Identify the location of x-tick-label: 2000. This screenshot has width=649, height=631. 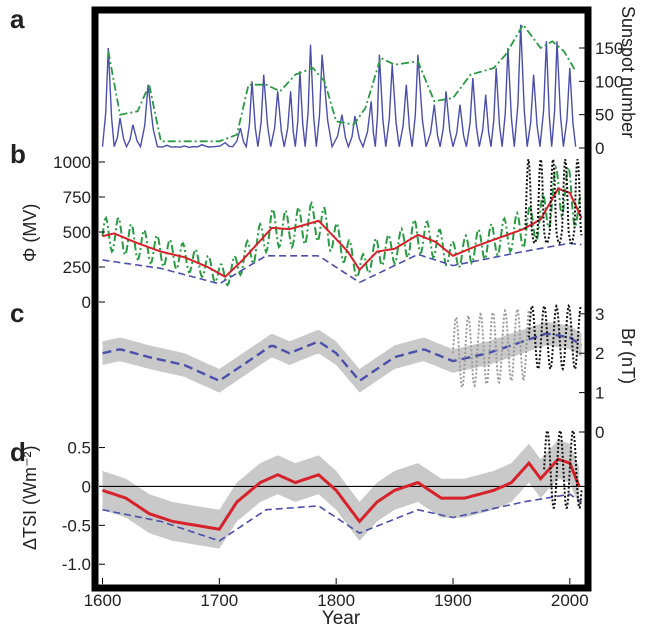
(570, 600).